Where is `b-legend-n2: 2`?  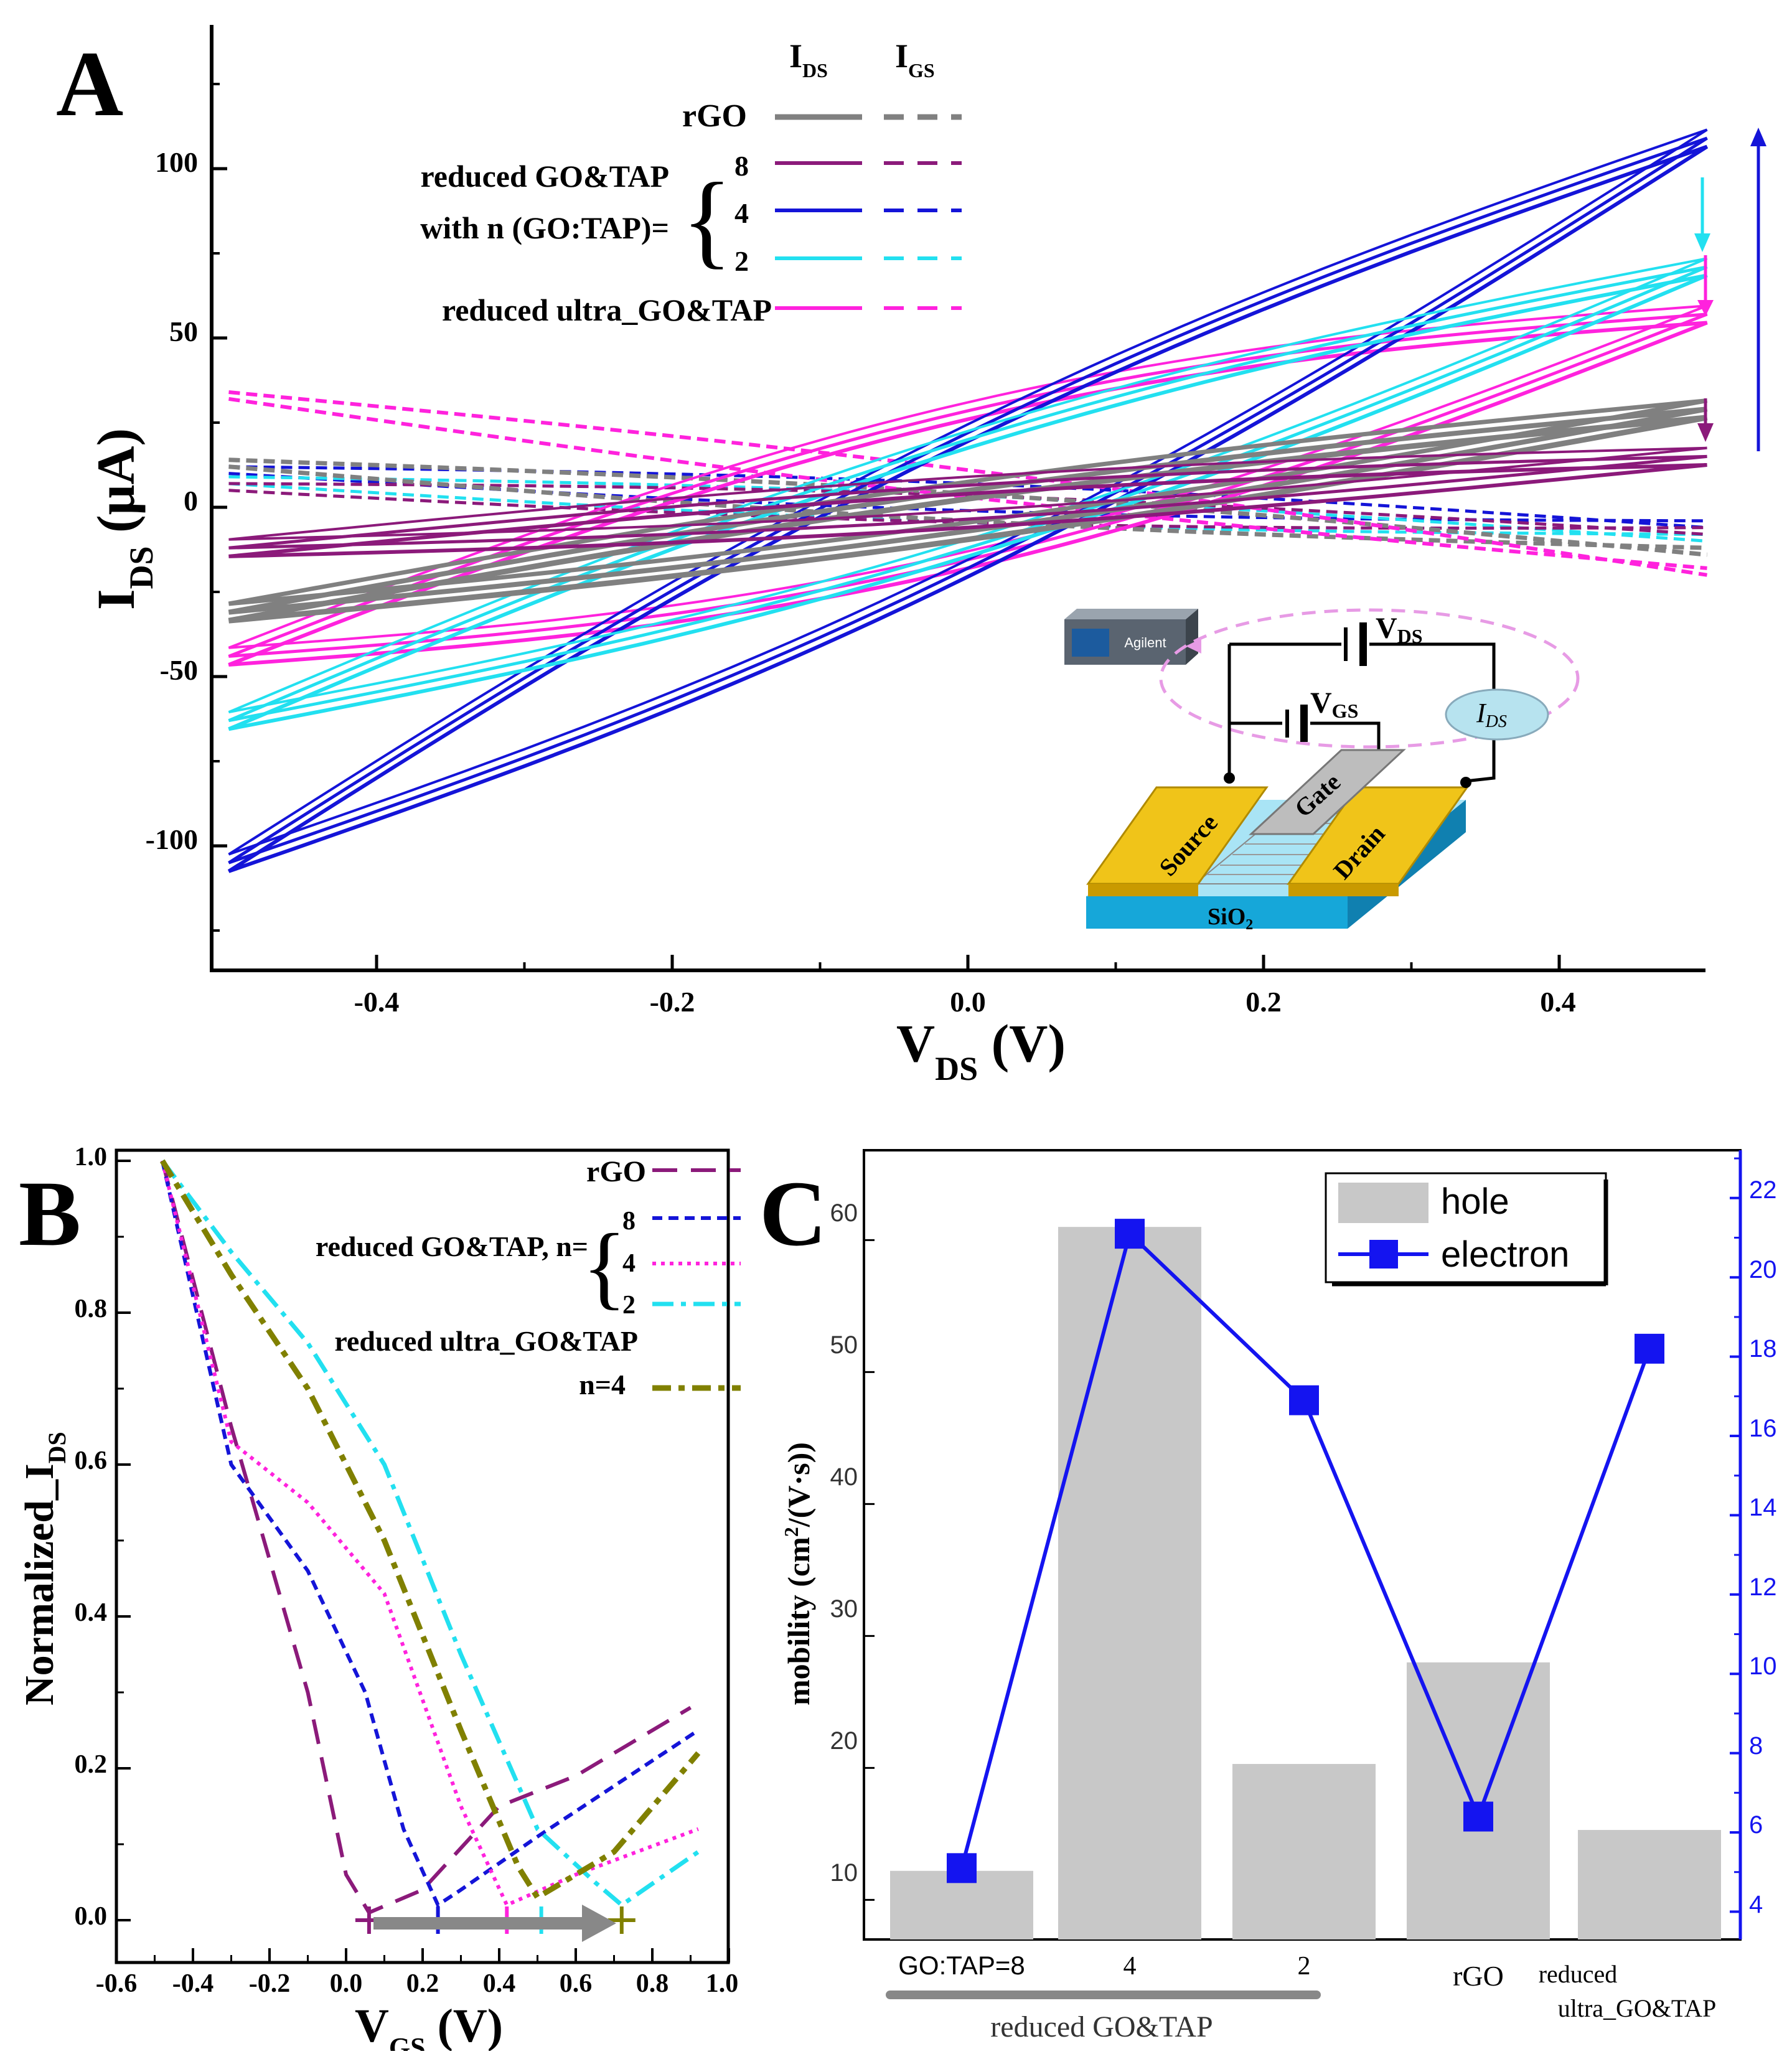 b-legend-n2: 2 is located at coordinates (629, 1305).